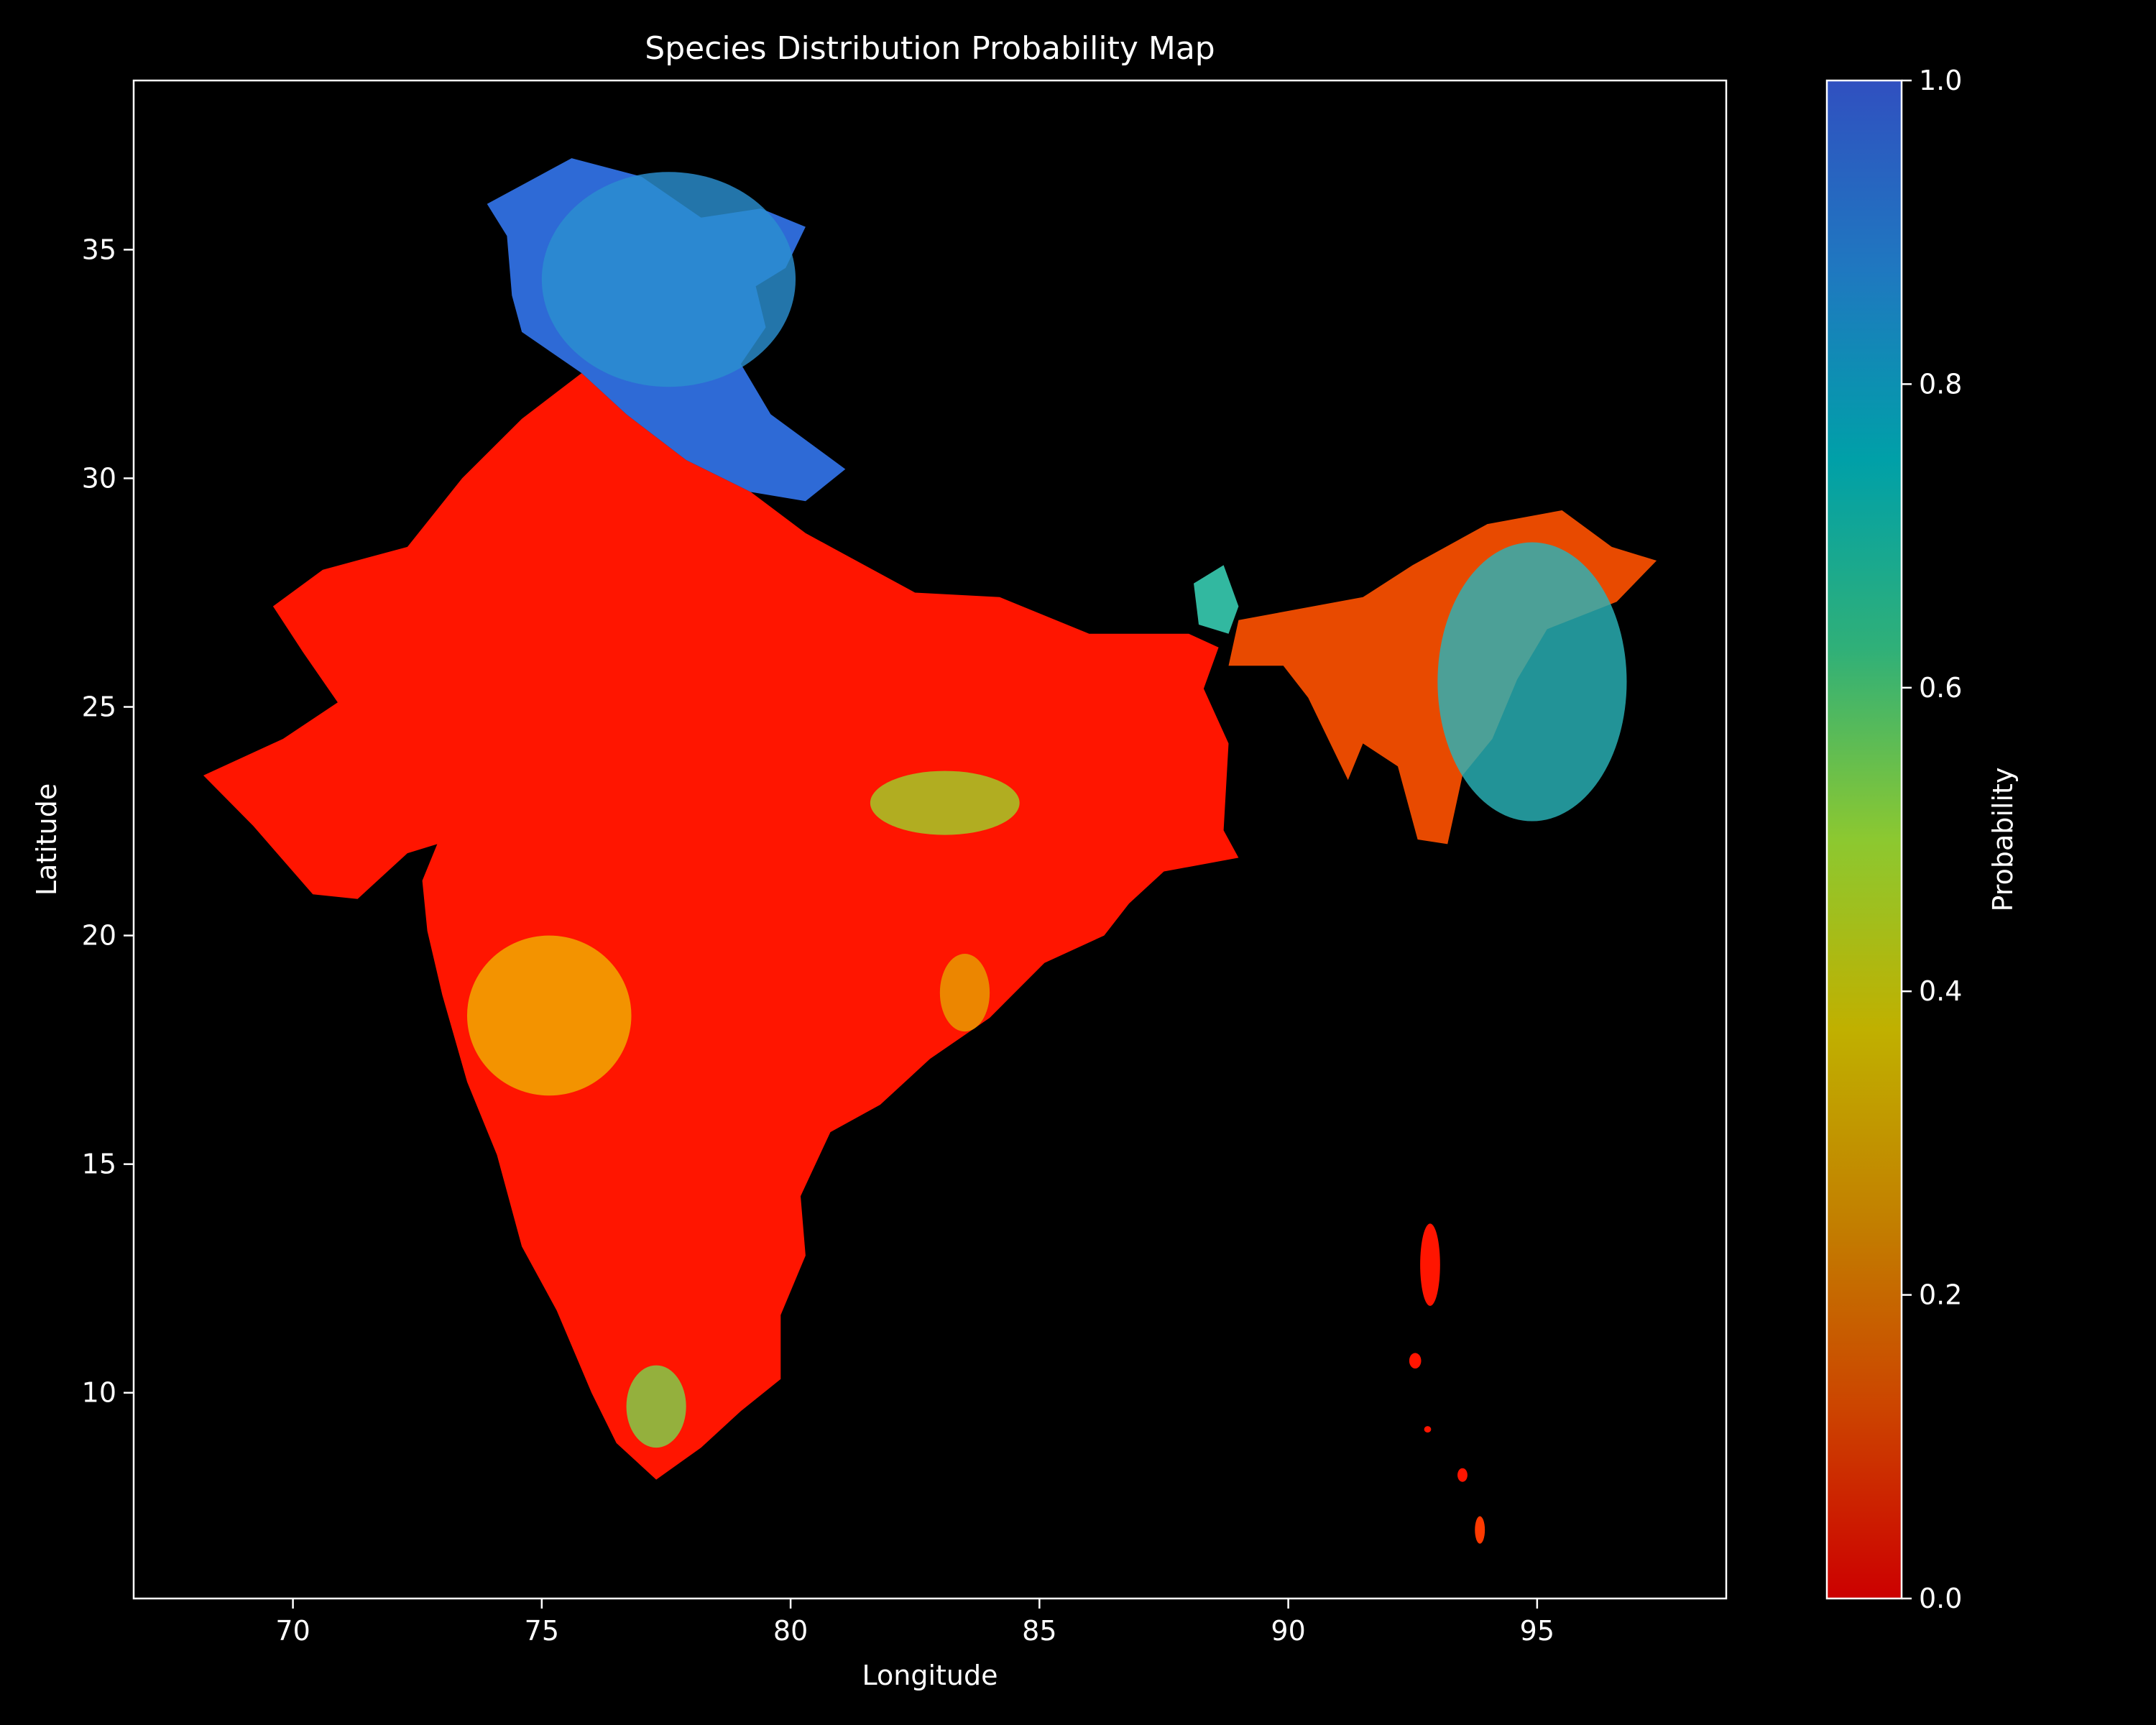 This screenshot has width=2156, height=1725. What do you see at coordinates (1480, 1530) in the screenshot?
I see `island-great-nicobar` at bounding box center [1480, 1530].